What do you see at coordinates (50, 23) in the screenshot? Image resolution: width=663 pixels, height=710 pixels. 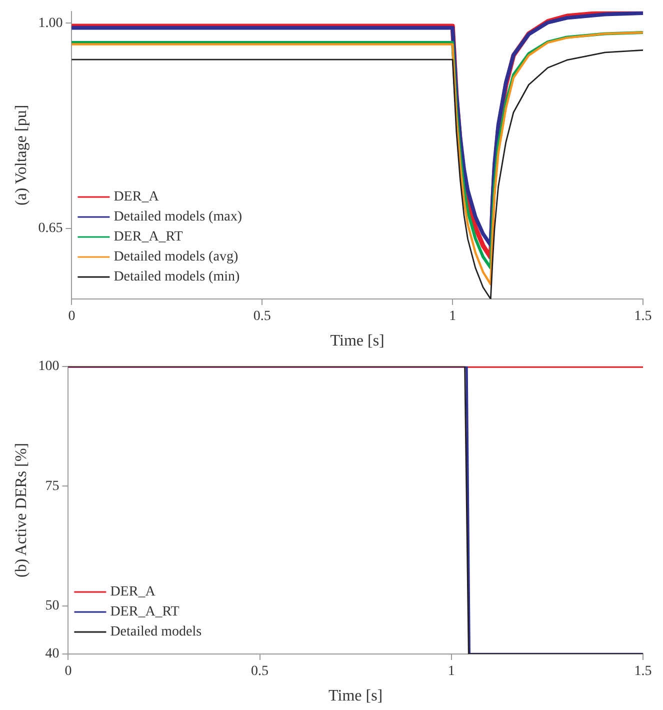 I see `y-tick-label: 1.00` at bounding box center [50, 23].